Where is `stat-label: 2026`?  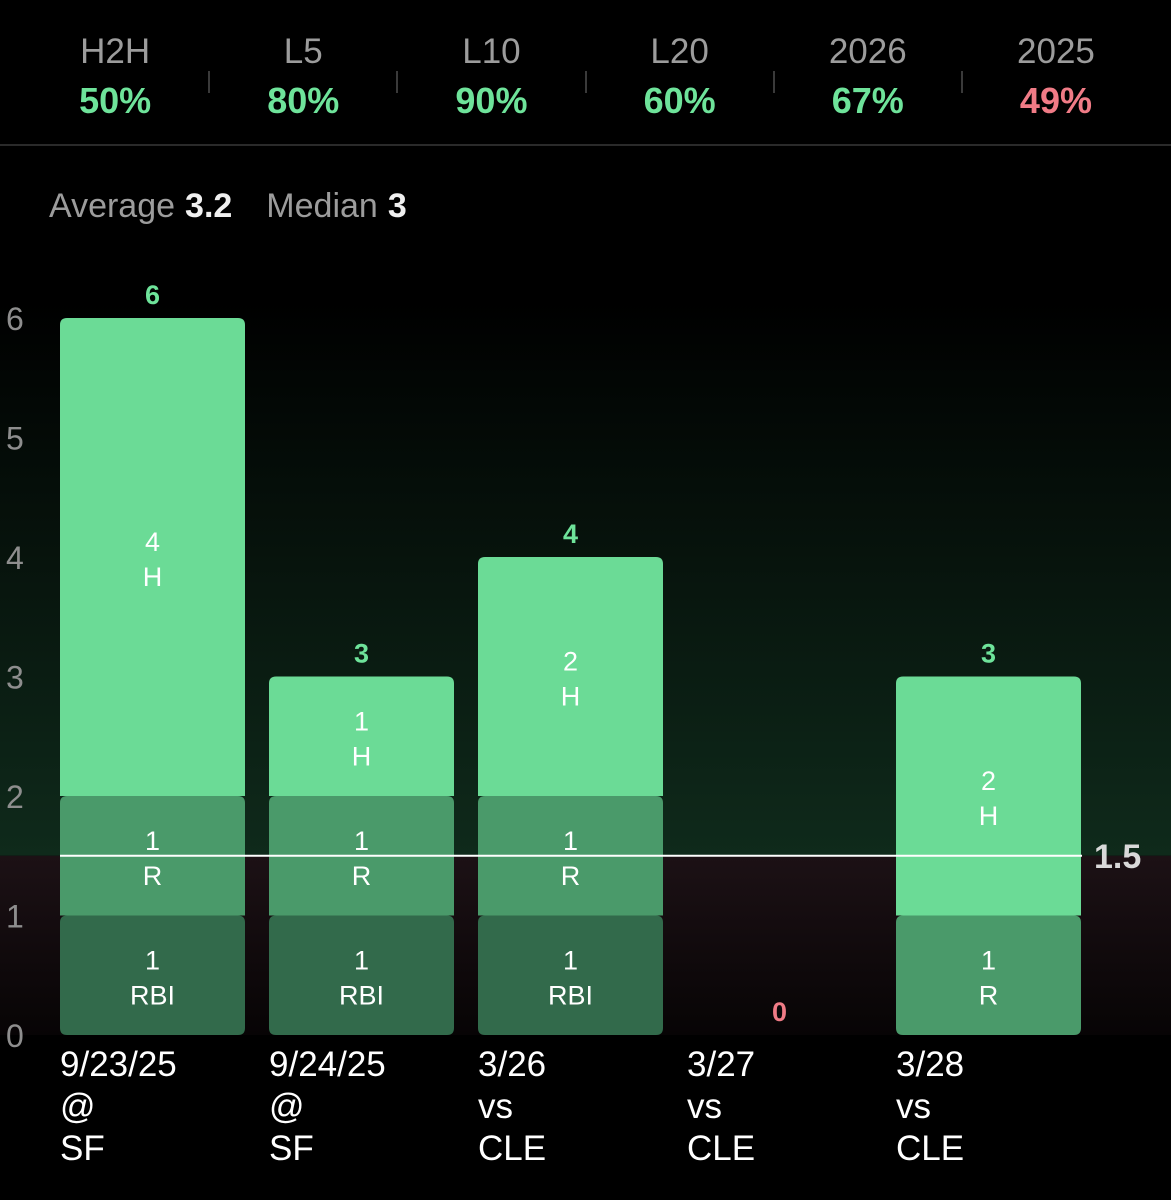
stat-label: 2026 is located at coordinates (867, 51).